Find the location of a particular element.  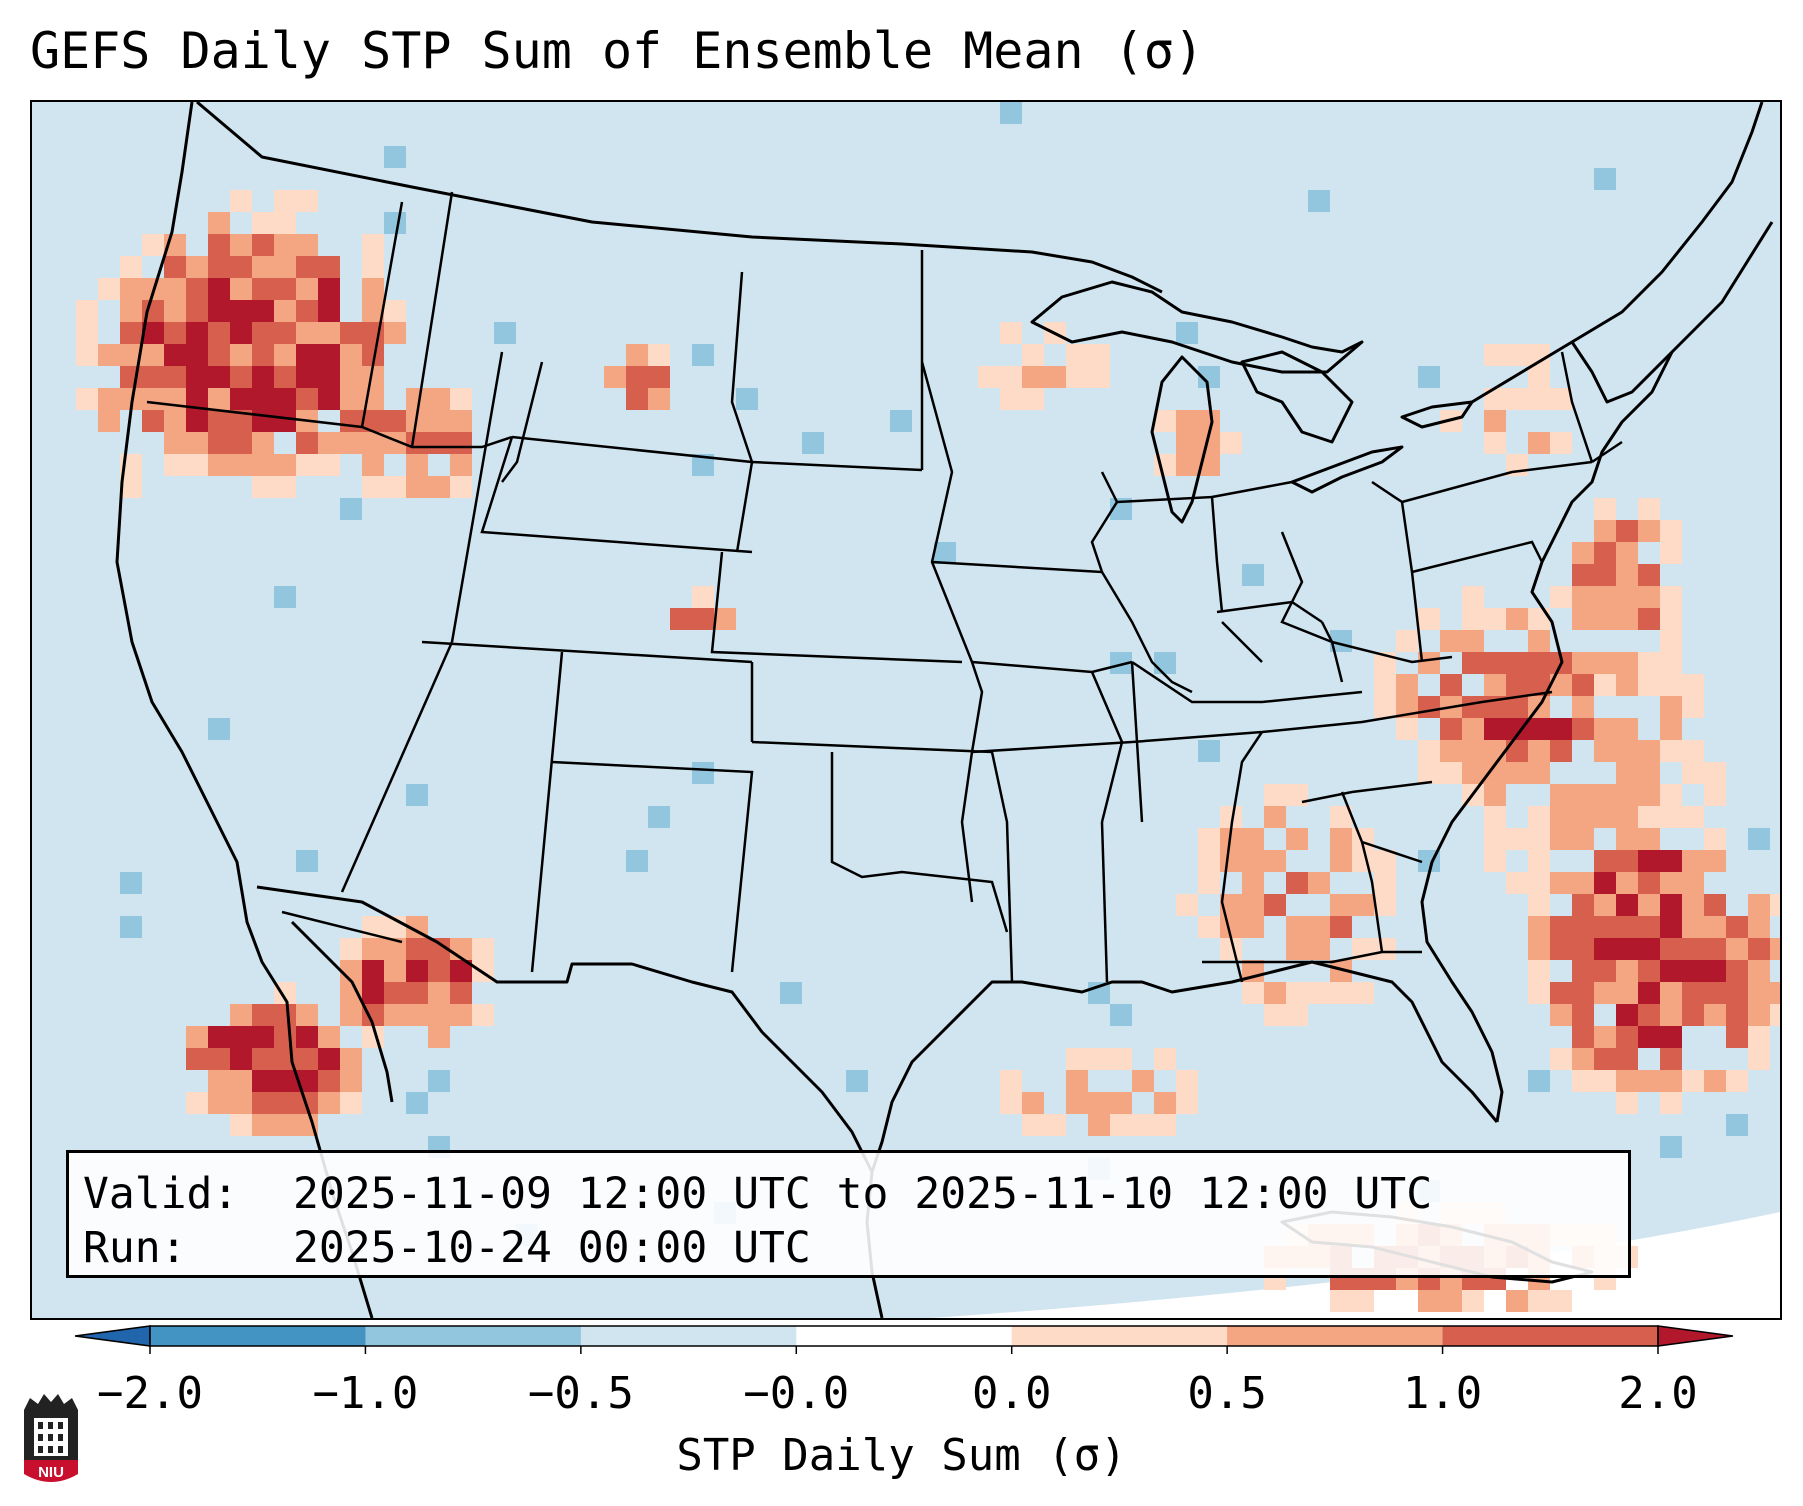

colorbar is located at coordinates (904, 1339).